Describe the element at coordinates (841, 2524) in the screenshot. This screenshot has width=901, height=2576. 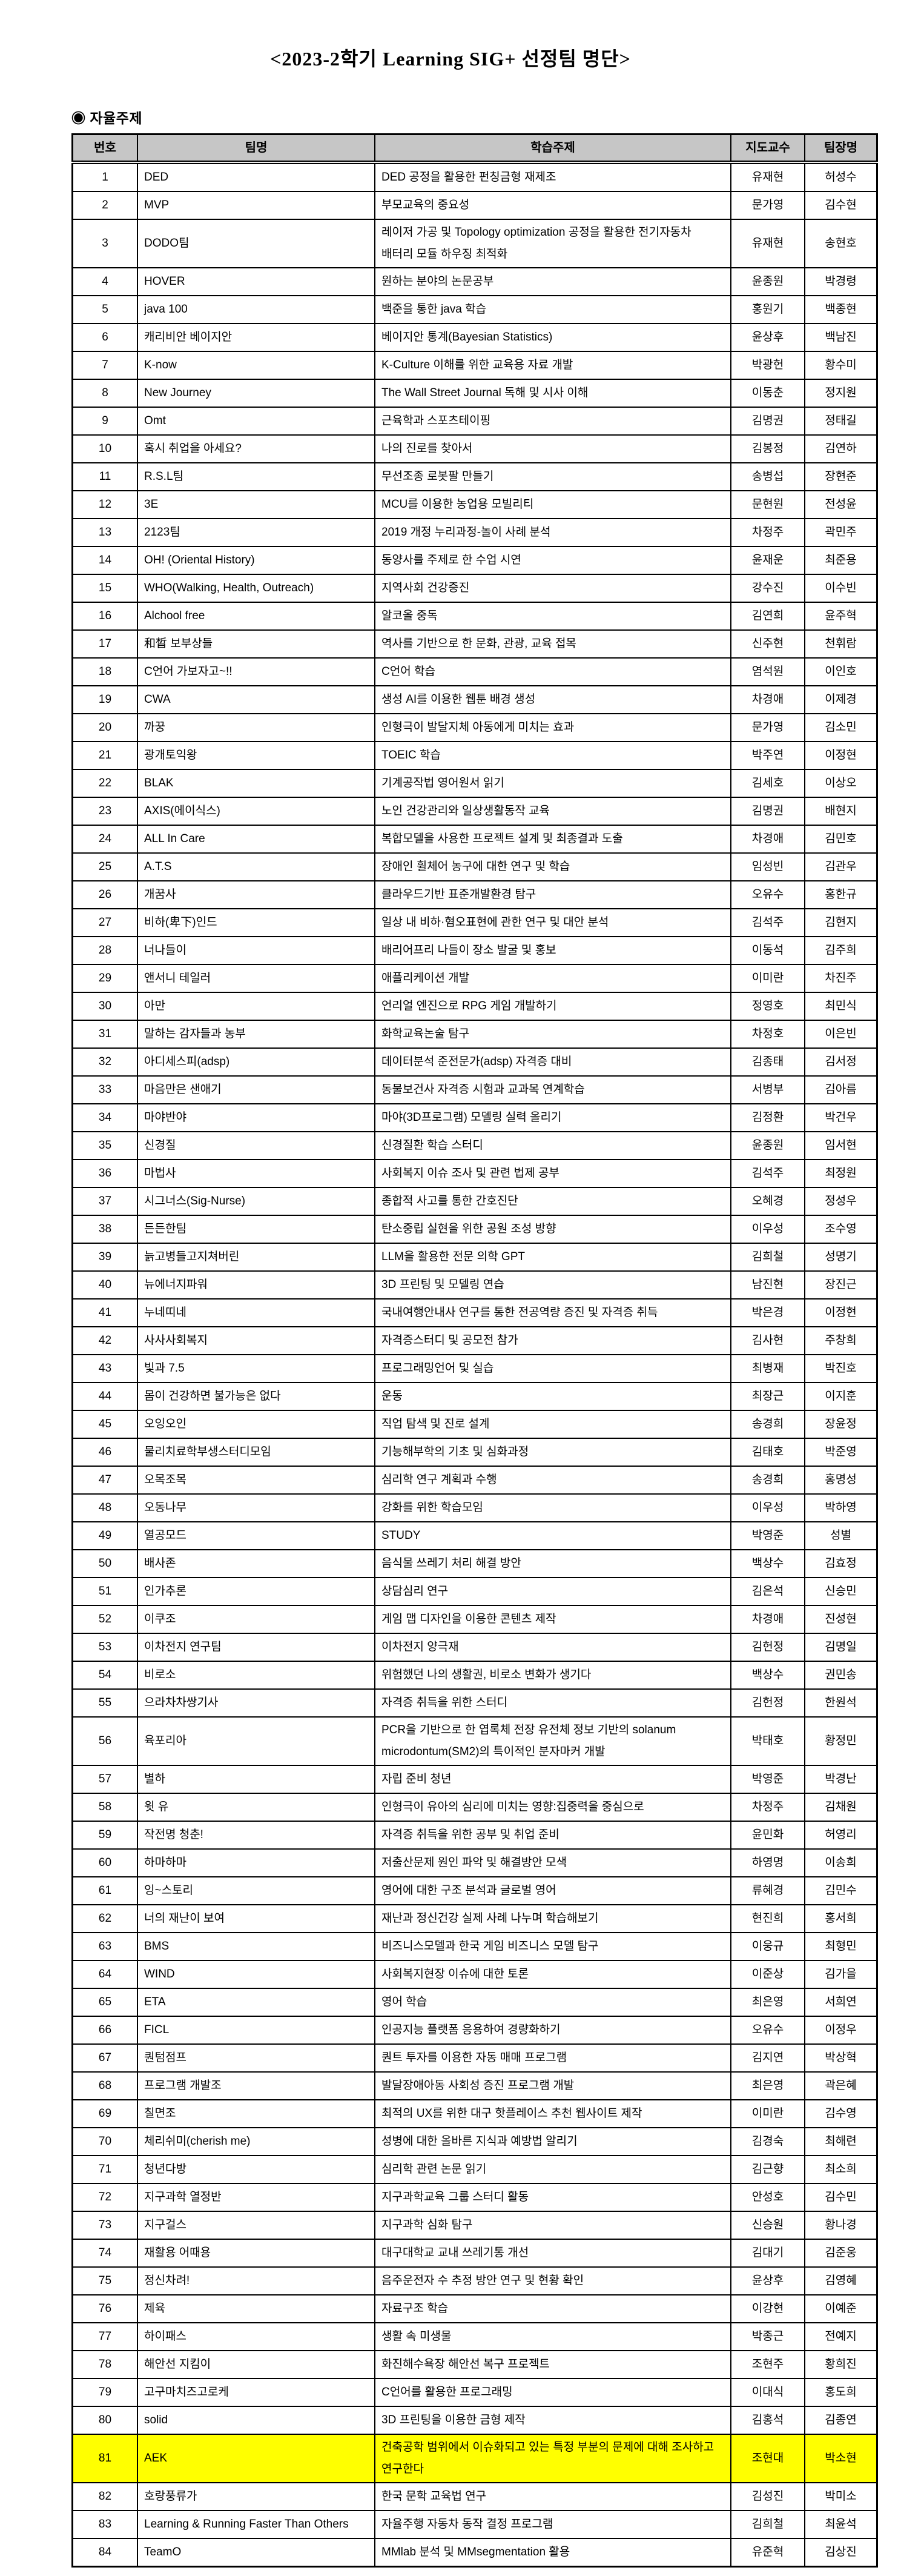
I see `leader-cell: 최윤석` at that location.